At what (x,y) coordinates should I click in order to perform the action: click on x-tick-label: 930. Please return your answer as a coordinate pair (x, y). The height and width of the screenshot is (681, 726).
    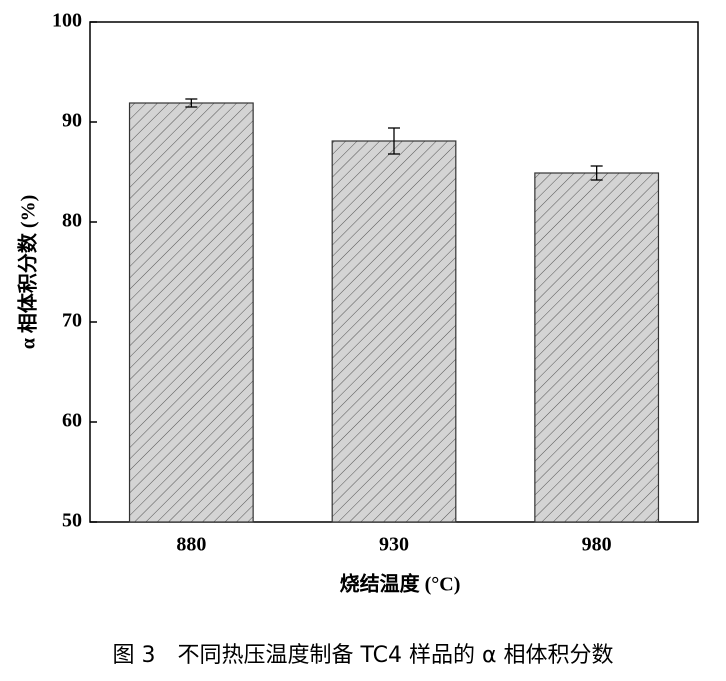
    Looking at the image, I should click on (394, 545).